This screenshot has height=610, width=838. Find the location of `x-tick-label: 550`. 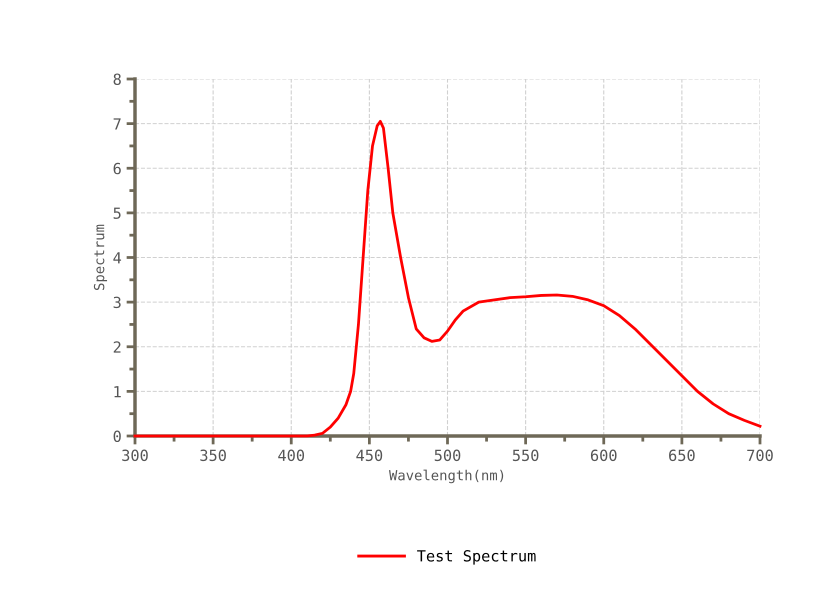

x-tick-label: 550 is located at coordinates (525, 456).